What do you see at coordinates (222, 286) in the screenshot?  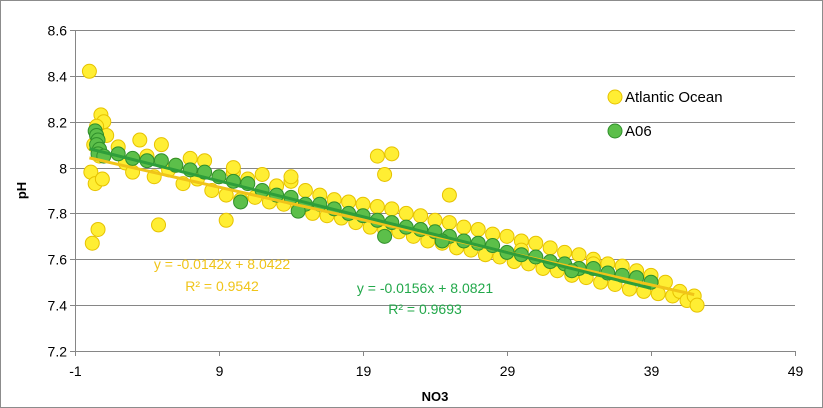 I see `atlantic-ocean-r-squared: R² = 0.9542` at bounding box center [222, 286].